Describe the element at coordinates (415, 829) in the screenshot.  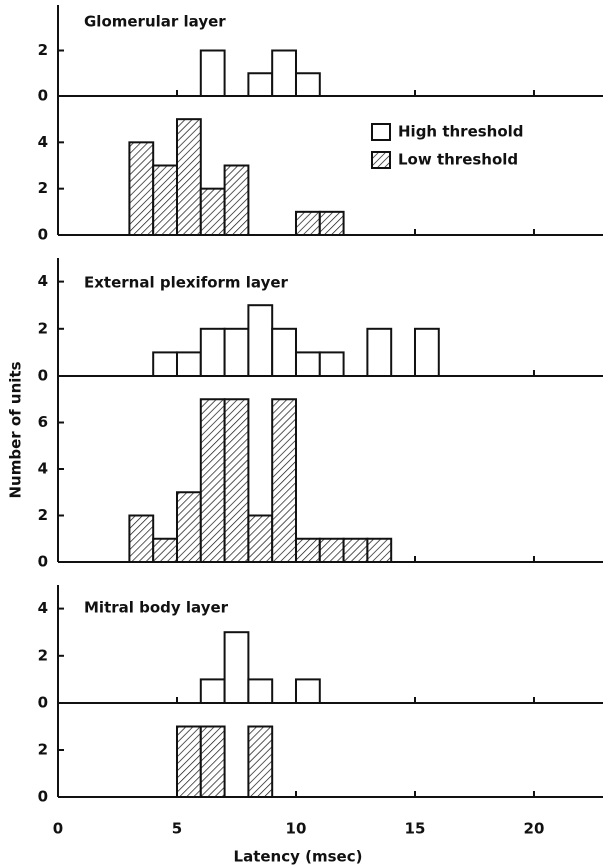
I see `x-tick-label: 15` at that location.